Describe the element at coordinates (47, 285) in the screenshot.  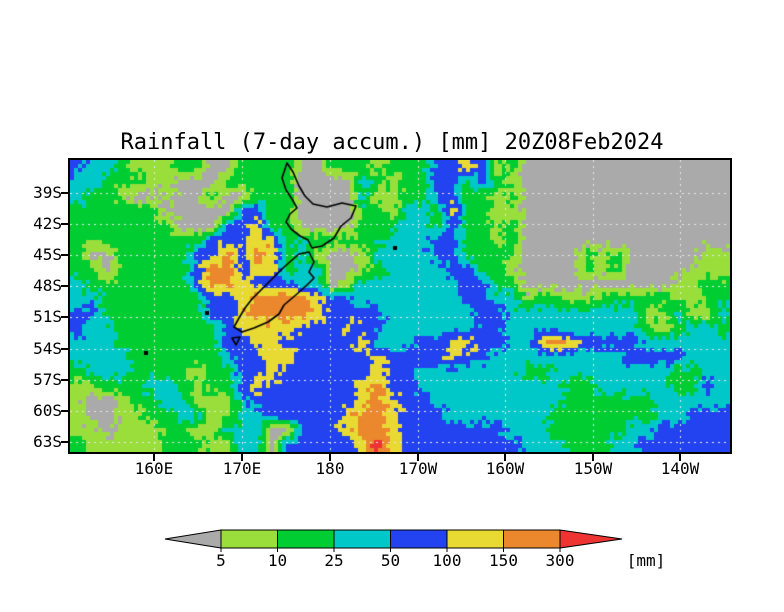
I see `y-axis-tick-label: 48S` at that location.